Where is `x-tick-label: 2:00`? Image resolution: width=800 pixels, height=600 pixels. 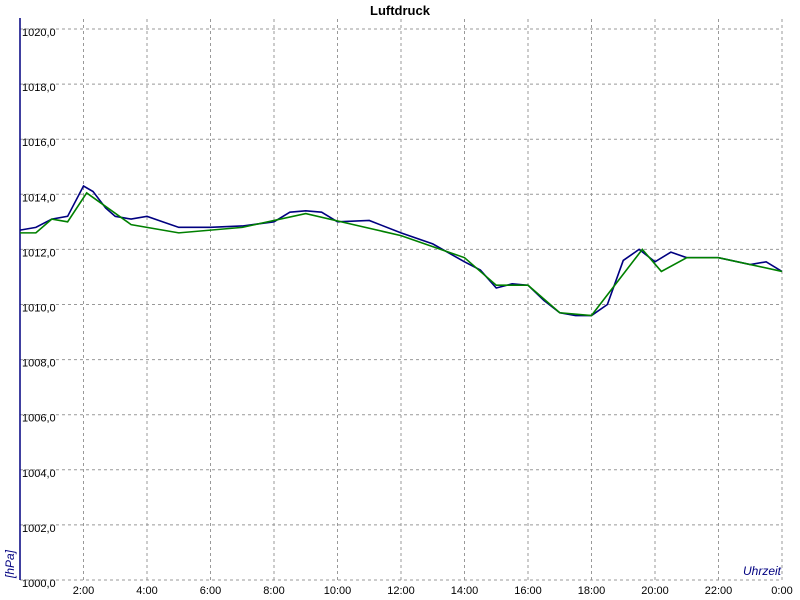
x-tick-label: 2:00 is located at coordinates (83, 591).